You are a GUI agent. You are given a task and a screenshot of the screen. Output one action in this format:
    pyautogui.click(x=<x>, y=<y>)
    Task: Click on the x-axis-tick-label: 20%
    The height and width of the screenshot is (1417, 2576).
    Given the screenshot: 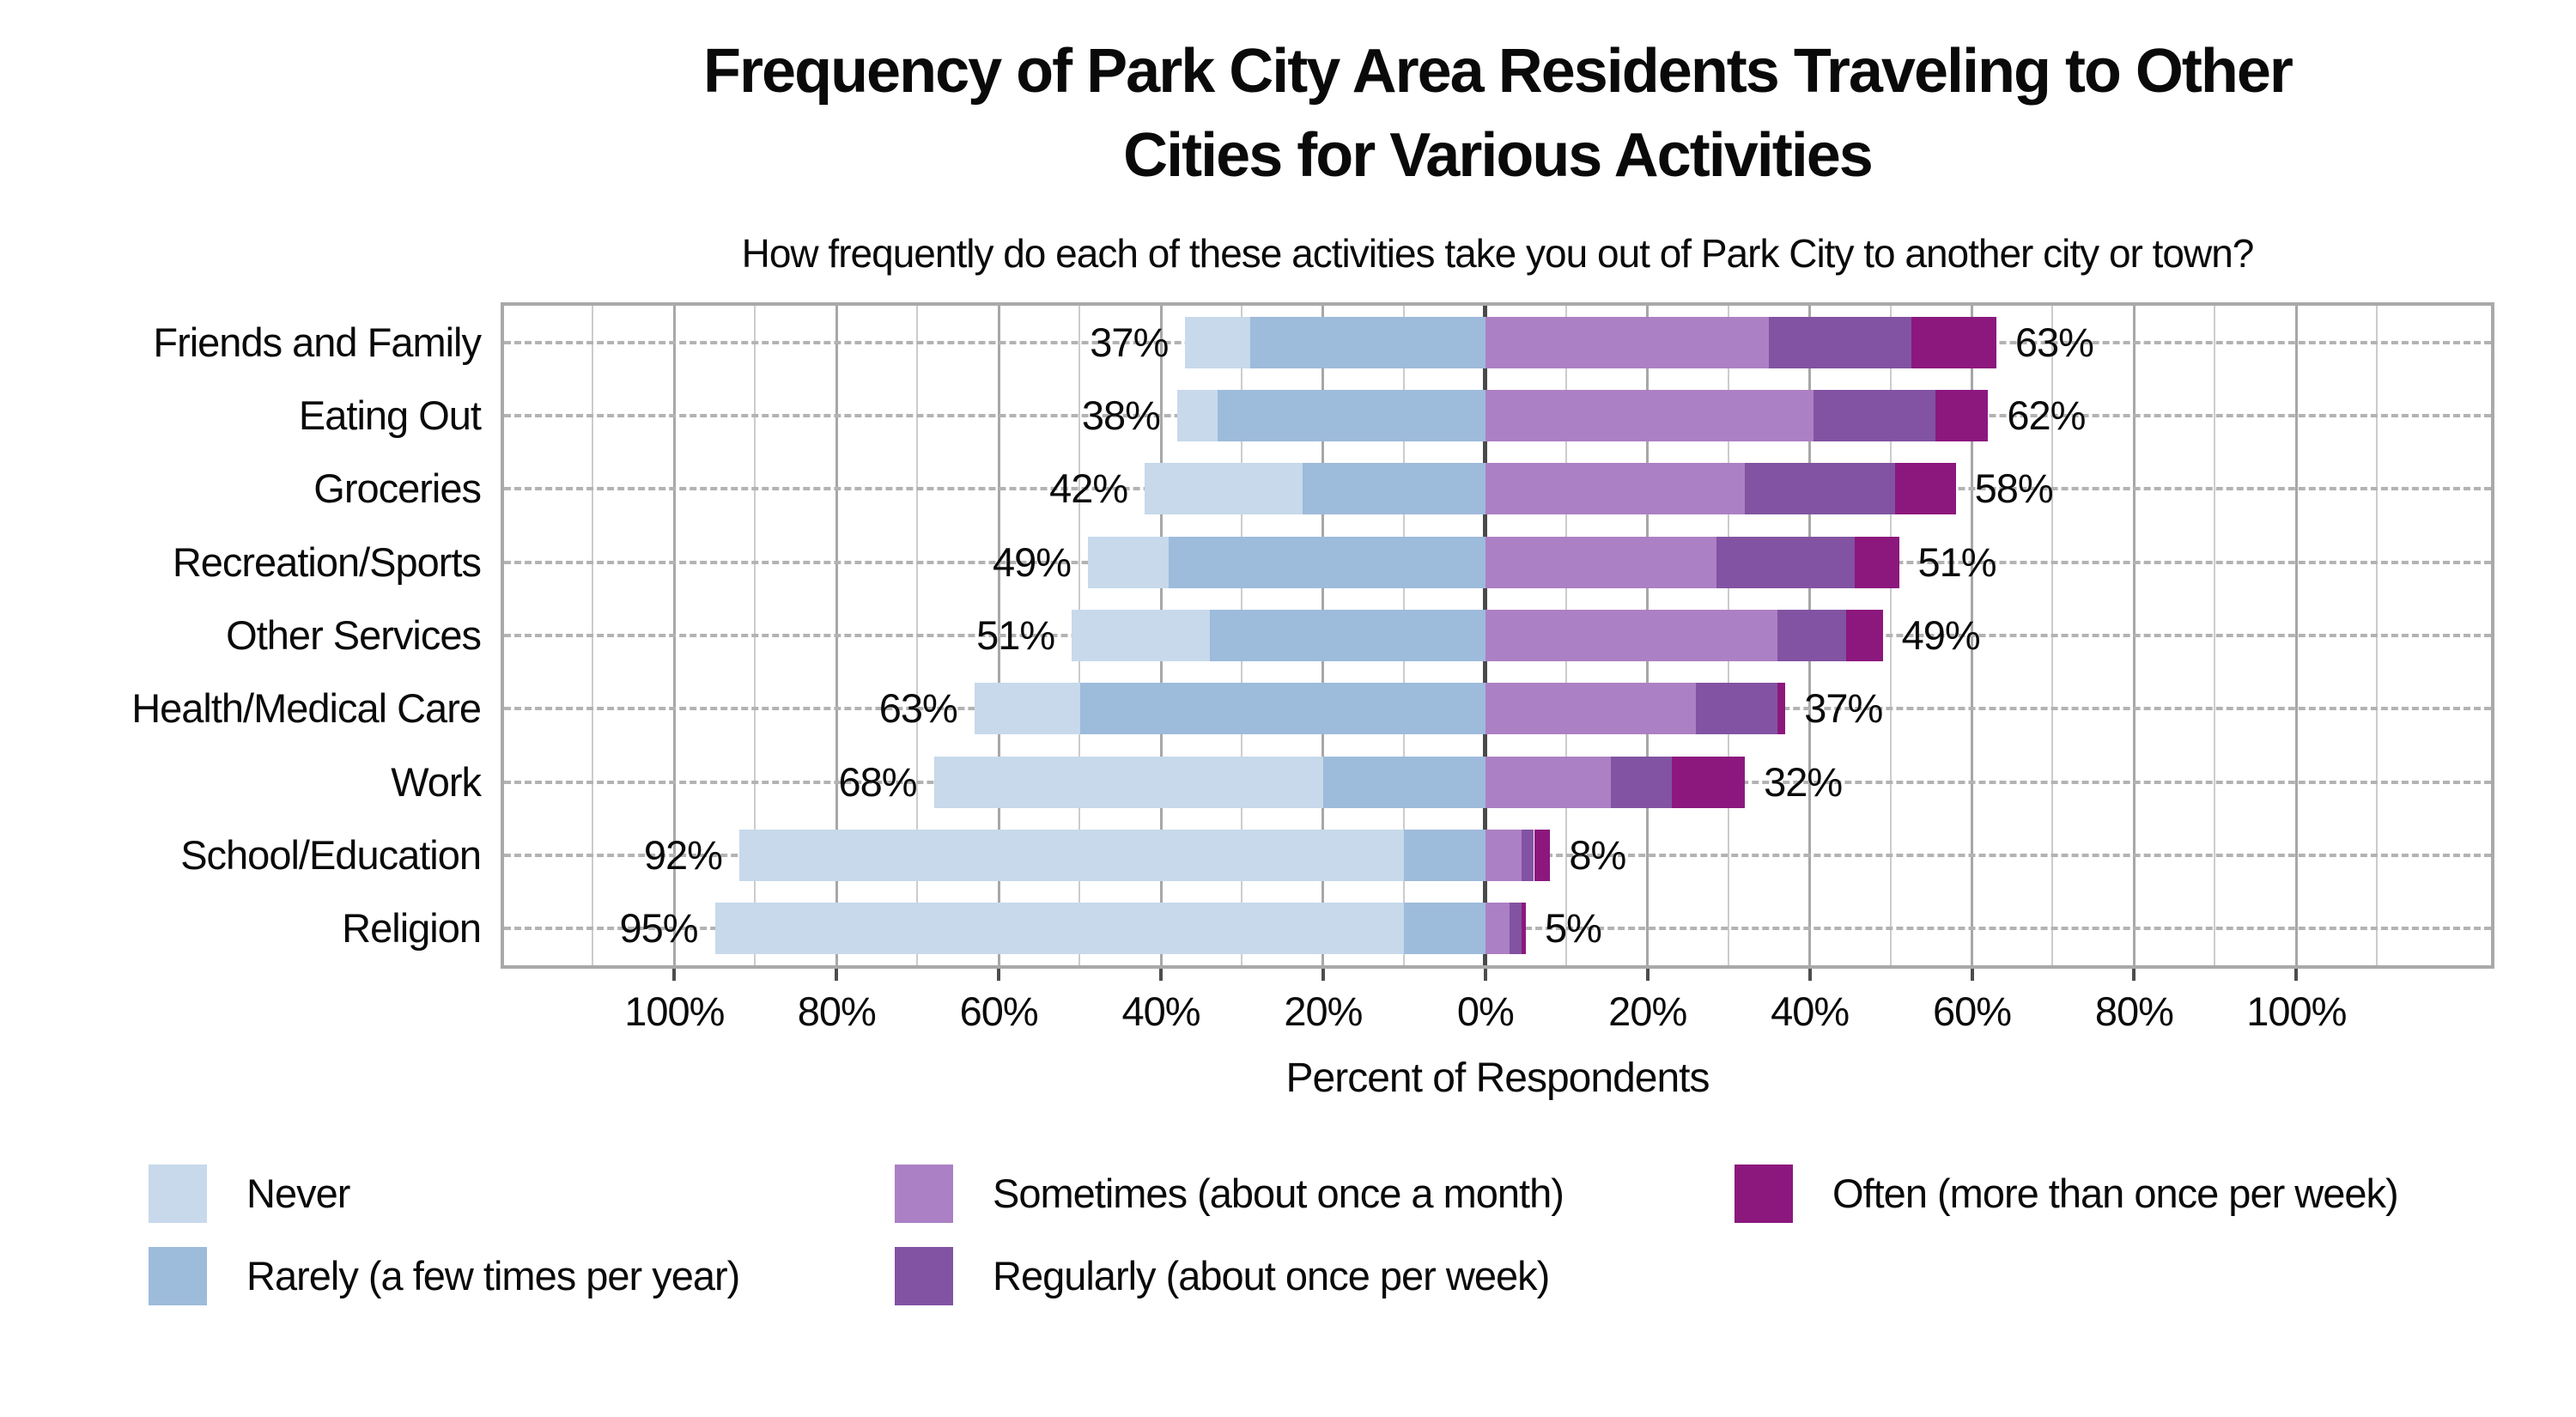 What is the action you would take?
    pyautogui.click(x=1647, y=1011)
    